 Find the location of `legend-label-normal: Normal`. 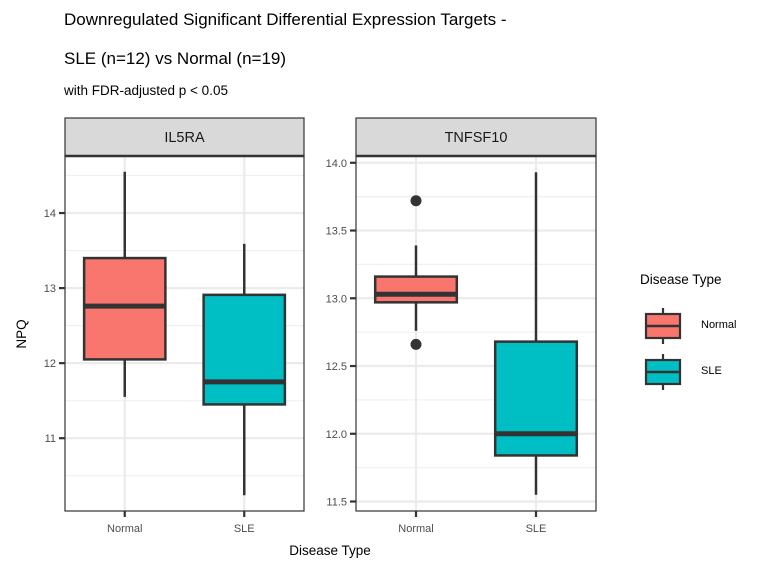

legend-label-normal: Normal is located at coordinates (719, 325).